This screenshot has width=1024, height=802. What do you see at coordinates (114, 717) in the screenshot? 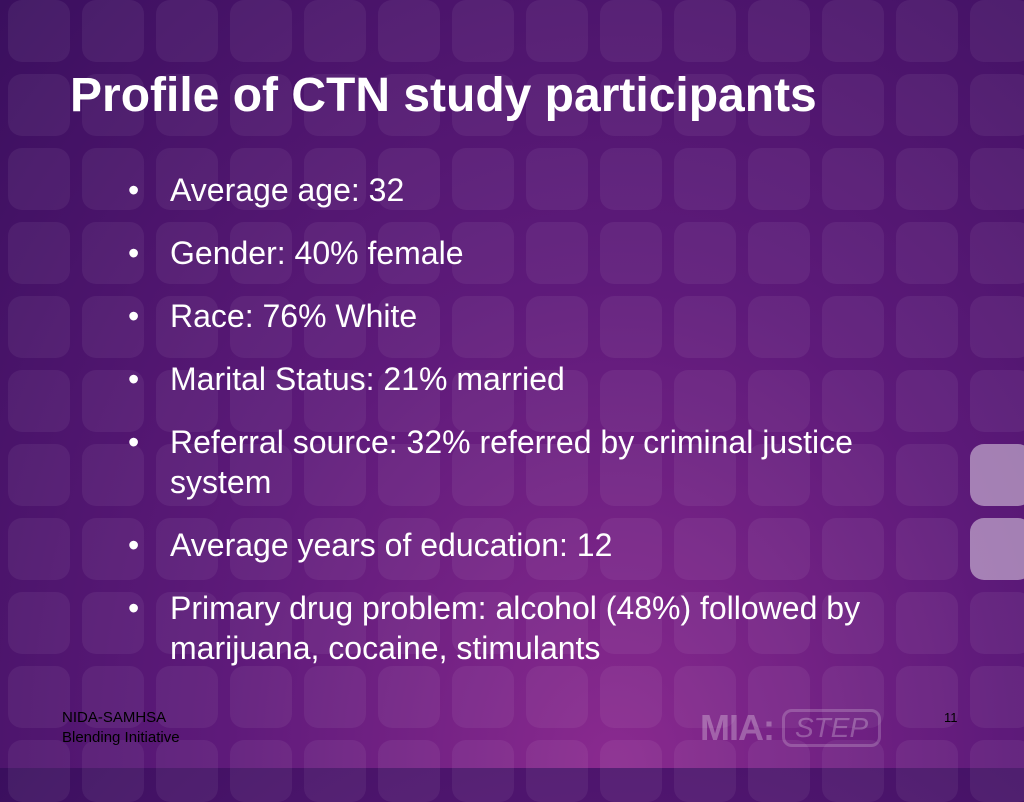
I see `footer-org-line1: NIDA-SAMHSA` at bounding box center [114, 717].